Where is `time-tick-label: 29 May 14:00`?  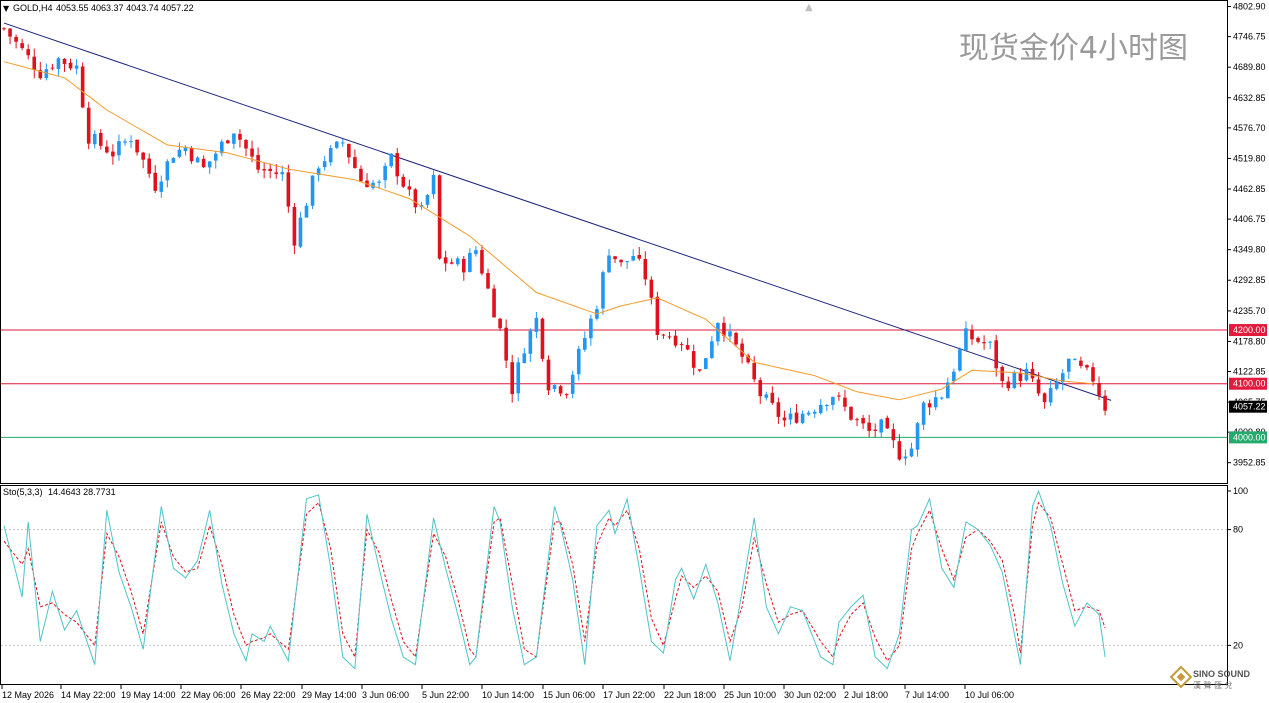 time-tick-label: 29 May 14:00 is located at coordinates (329, 695).